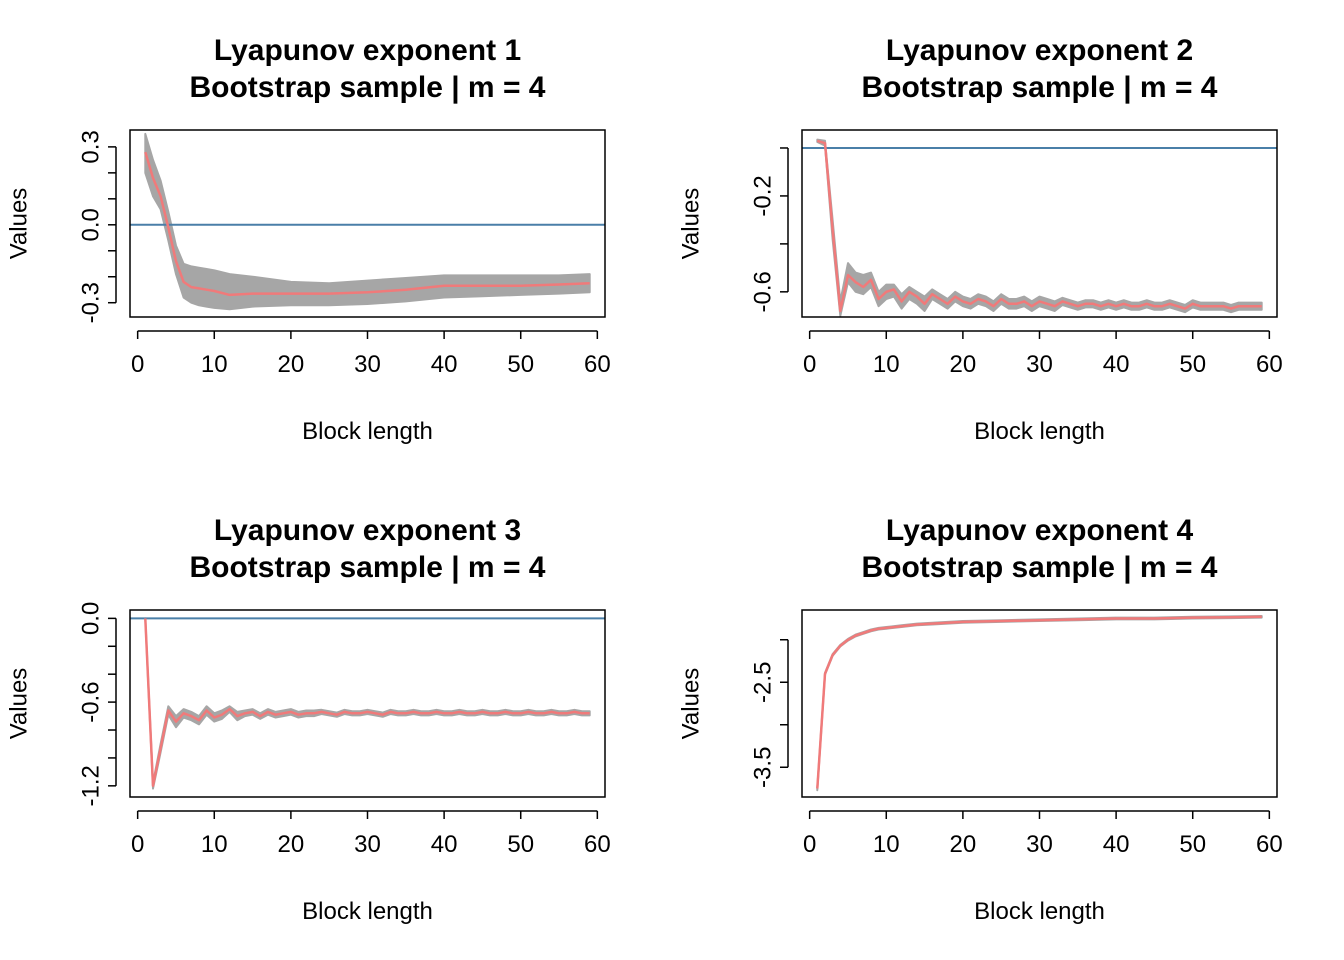 This screenshot has width=1344, height=960. Describe the element at coordinates (1039, 50) in the screenshot. I see `panel-title: Lyapunov exponent 2` at that location.